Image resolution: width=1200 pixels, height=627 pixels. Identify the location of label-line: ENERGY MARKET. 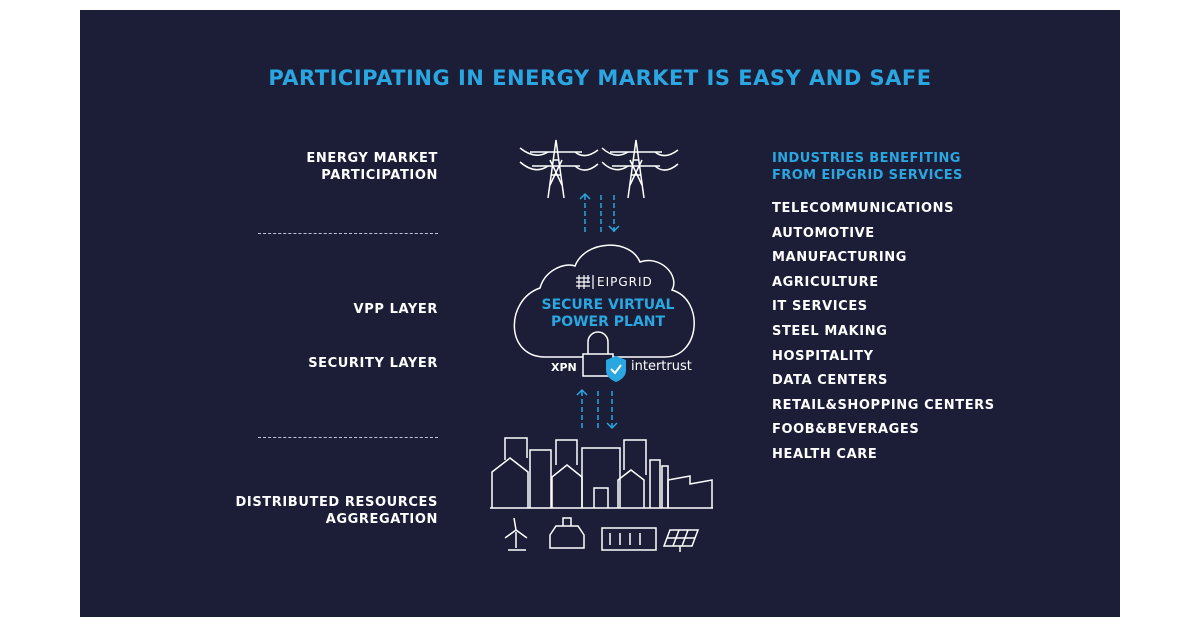
(372, 158).